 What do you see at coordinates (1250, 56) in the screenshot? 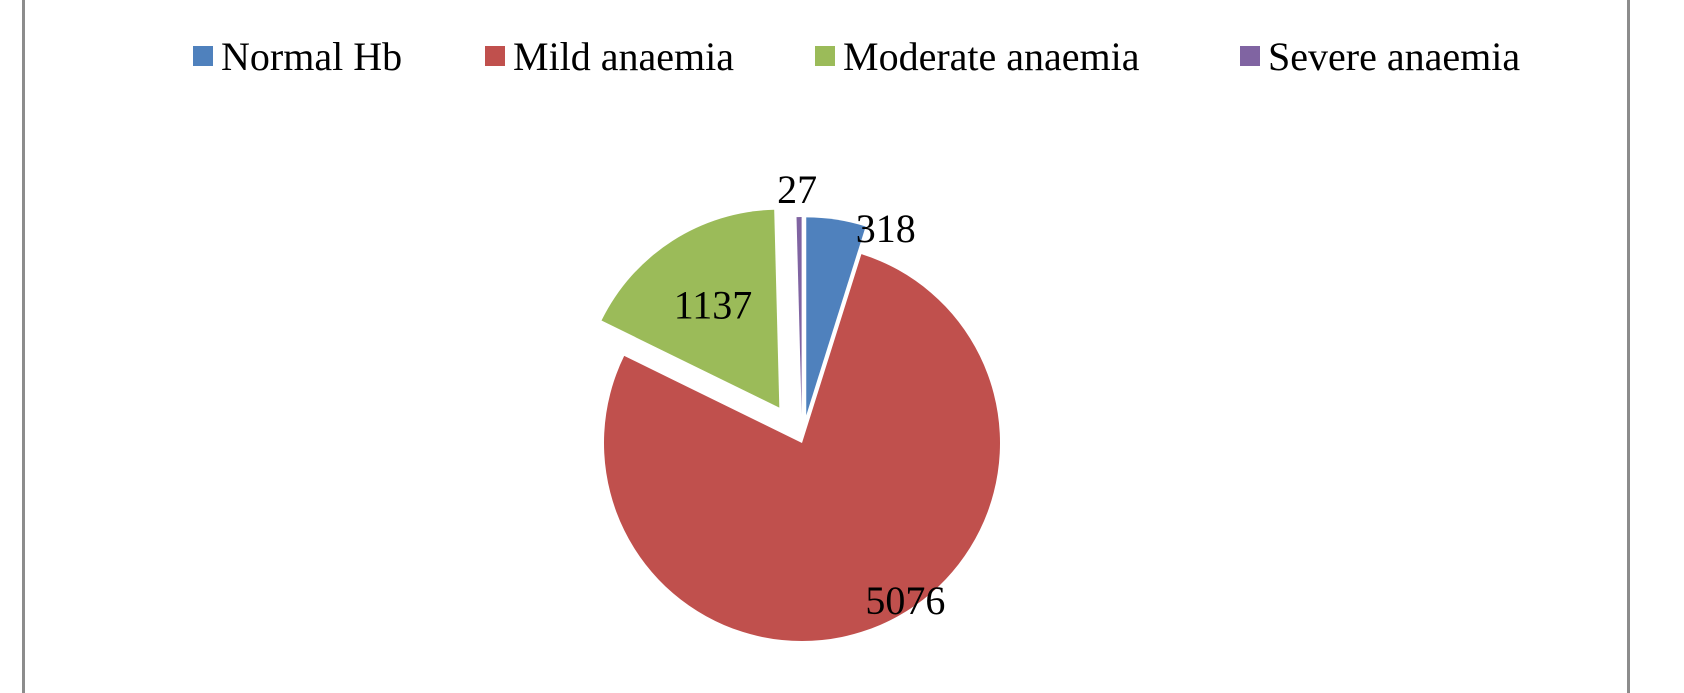
I see `legend-swatch-severe-anaemia` at bounding box center [1250, 56].